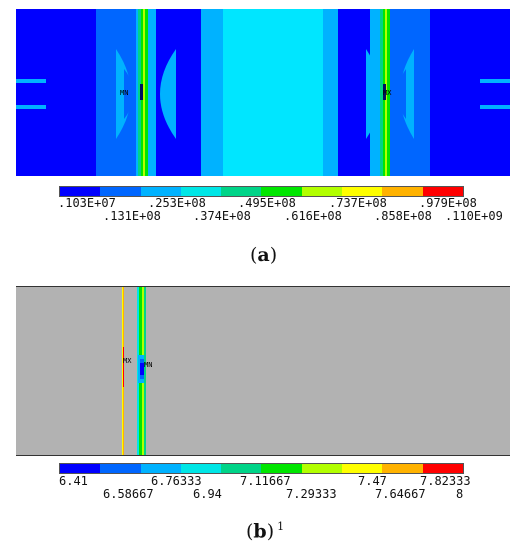 The height and width of the screenshot is (550, 523). What do you see at coordinates (474, 216) in the screenshot?
I see `legend-label: .110E+09` at bounding box center [474, 216].